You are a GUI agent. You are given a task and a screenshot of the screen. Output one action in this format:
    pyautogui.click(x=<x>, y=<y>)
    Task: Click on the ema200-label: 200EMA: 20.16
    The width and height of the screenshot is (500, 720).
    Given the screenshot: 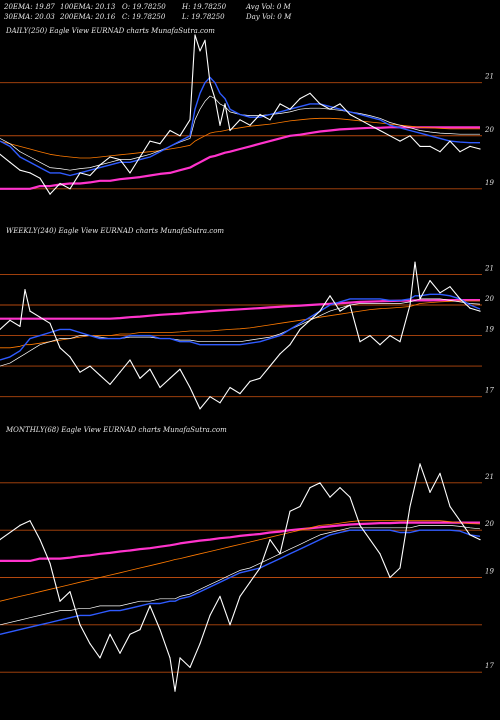 What is the action you would take?
    pyautogui.click(x=88, y=17)
    